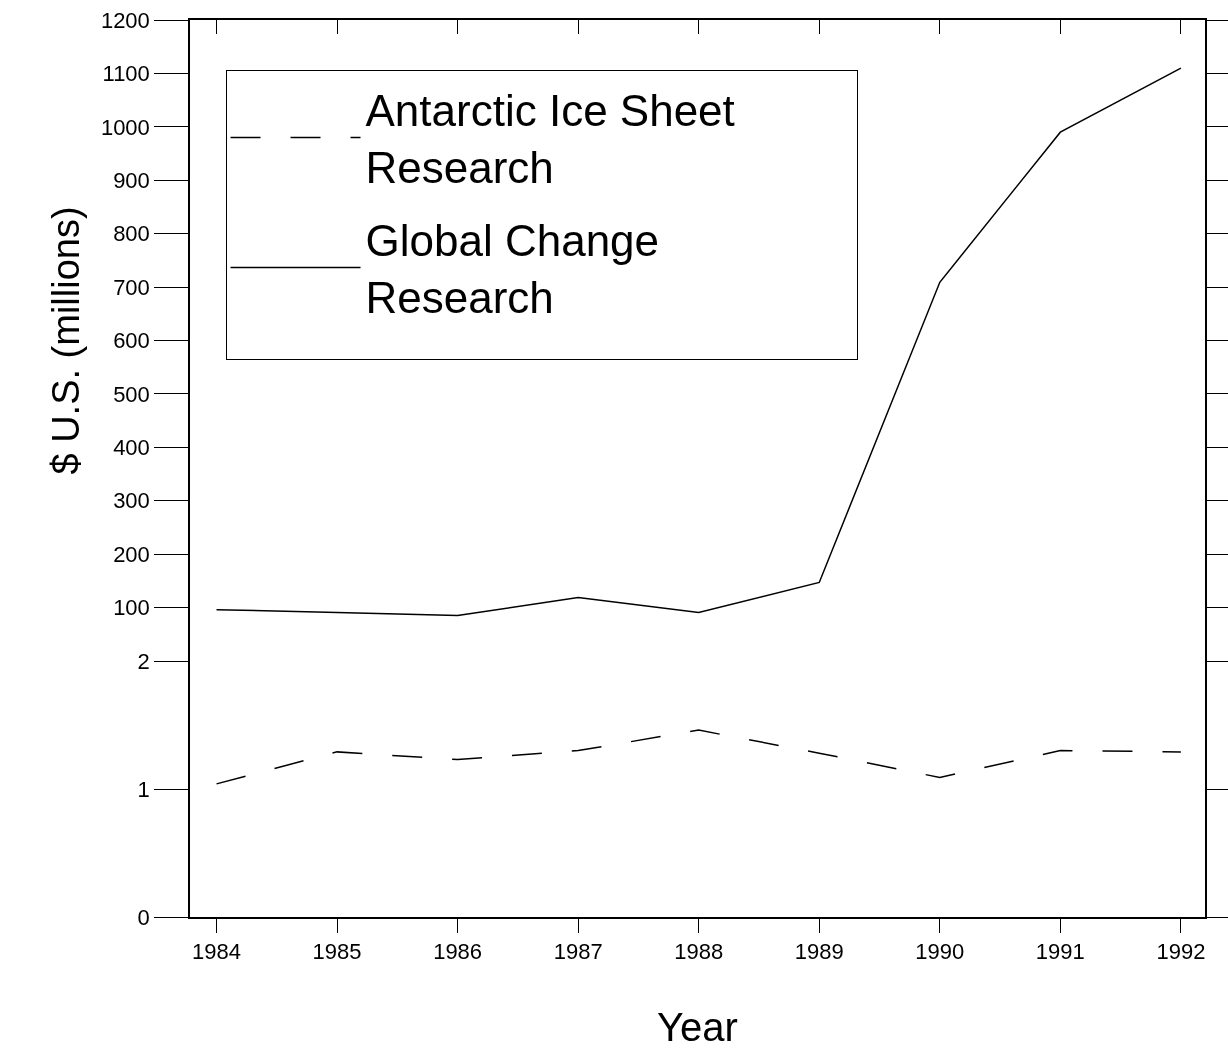 The height and width of the screenshot is (1059, 1228). I want to click on x-tick-label: 1985, so click(337, 952).